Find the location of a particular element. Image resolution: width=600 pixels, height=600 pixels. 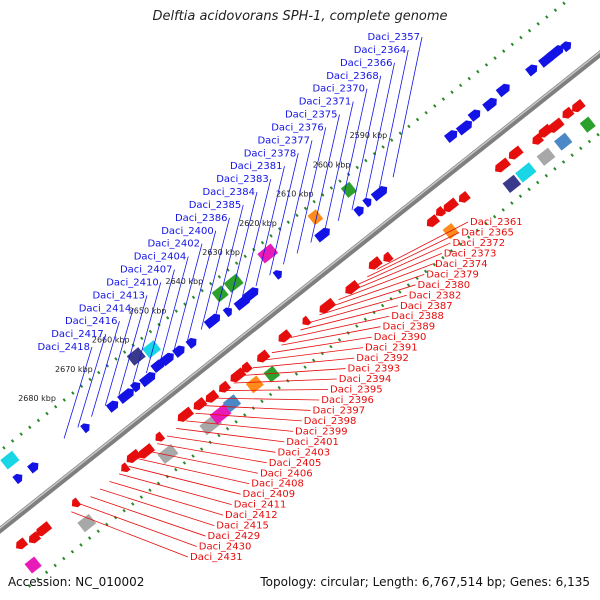

gene-label: Daci_2396 is located at coordinates (347, 400).